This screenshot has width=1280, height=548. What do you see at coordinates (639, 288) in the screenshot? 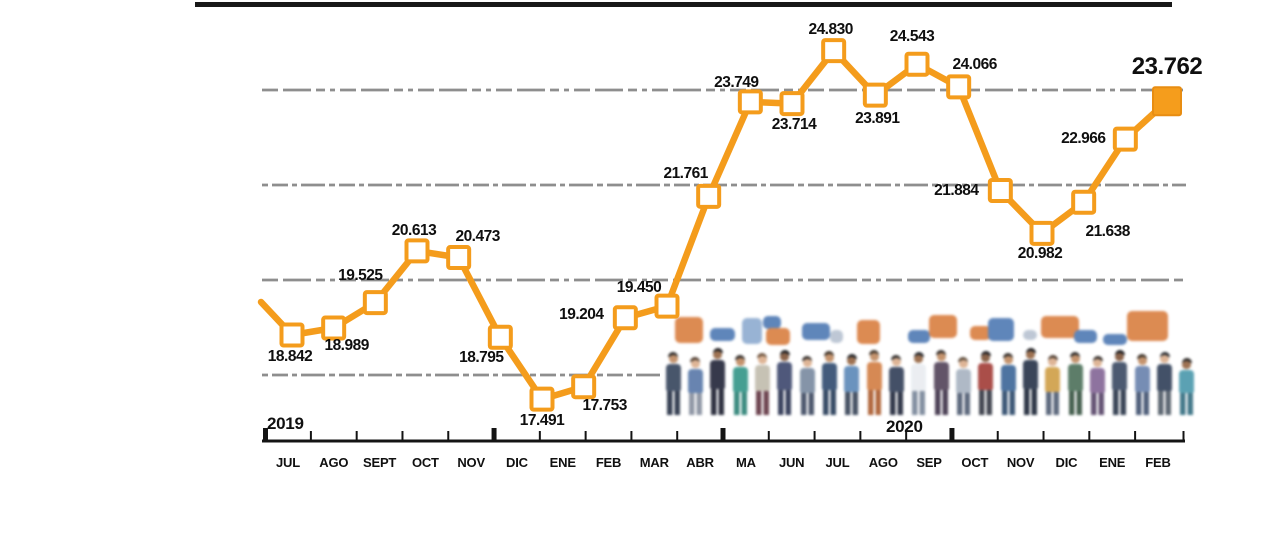
I see `value-label: 19.450` at bounding box center [639, 288].